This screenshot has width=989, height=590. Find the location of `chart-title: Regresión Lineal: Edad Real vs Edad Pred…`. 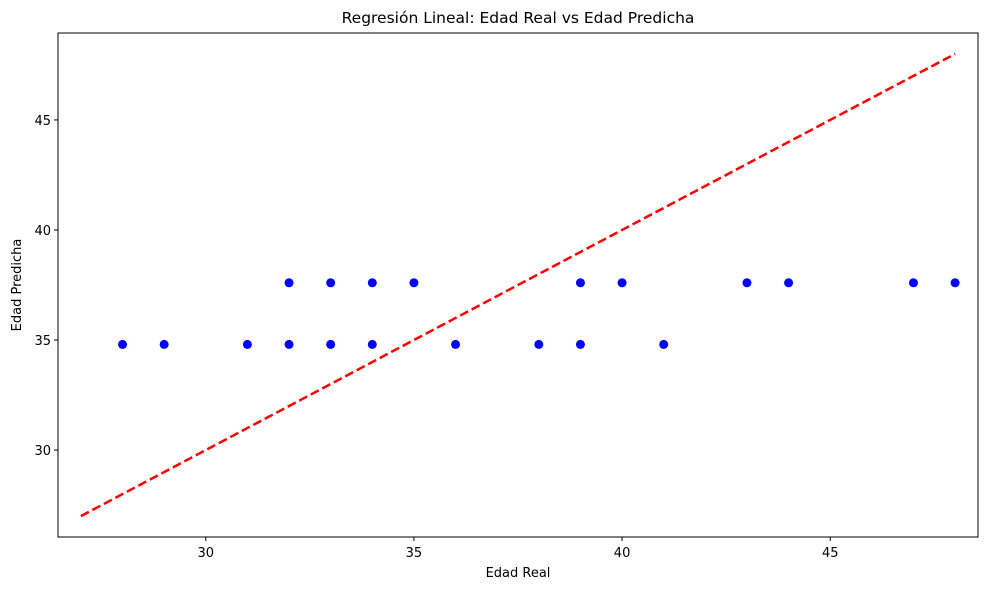

chart-title: Regresión Lineal: Edad Real vs Edad Pred… is located at coordinates (518, 18).